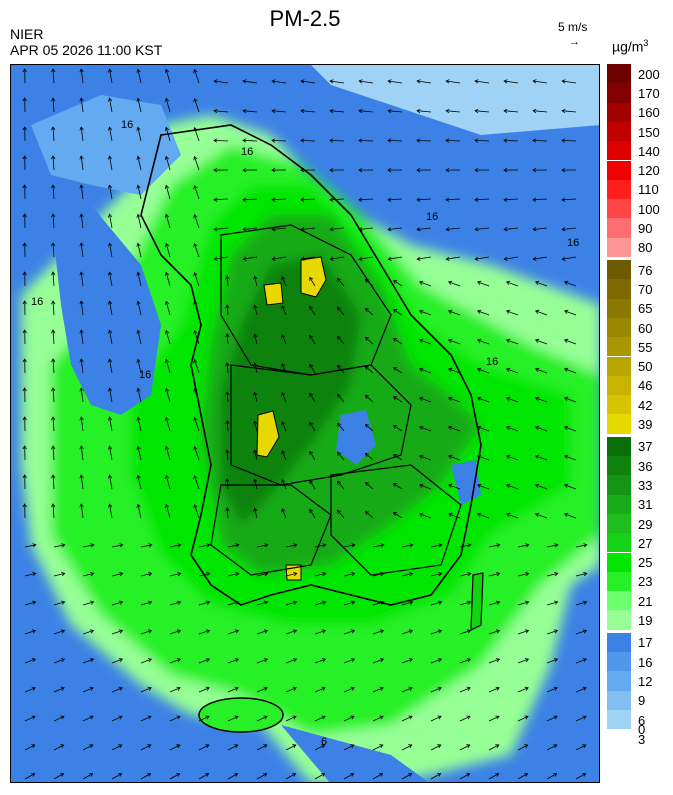  Describe the element at coordinates (268, 434) in the screenshot. I see `hotspot-central` at that location.